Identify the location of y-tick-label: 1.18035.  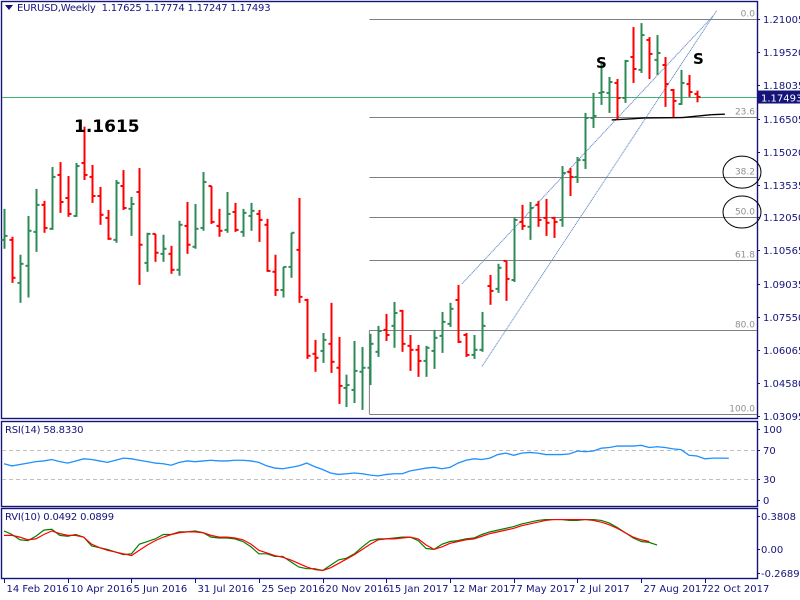
(781, 86).